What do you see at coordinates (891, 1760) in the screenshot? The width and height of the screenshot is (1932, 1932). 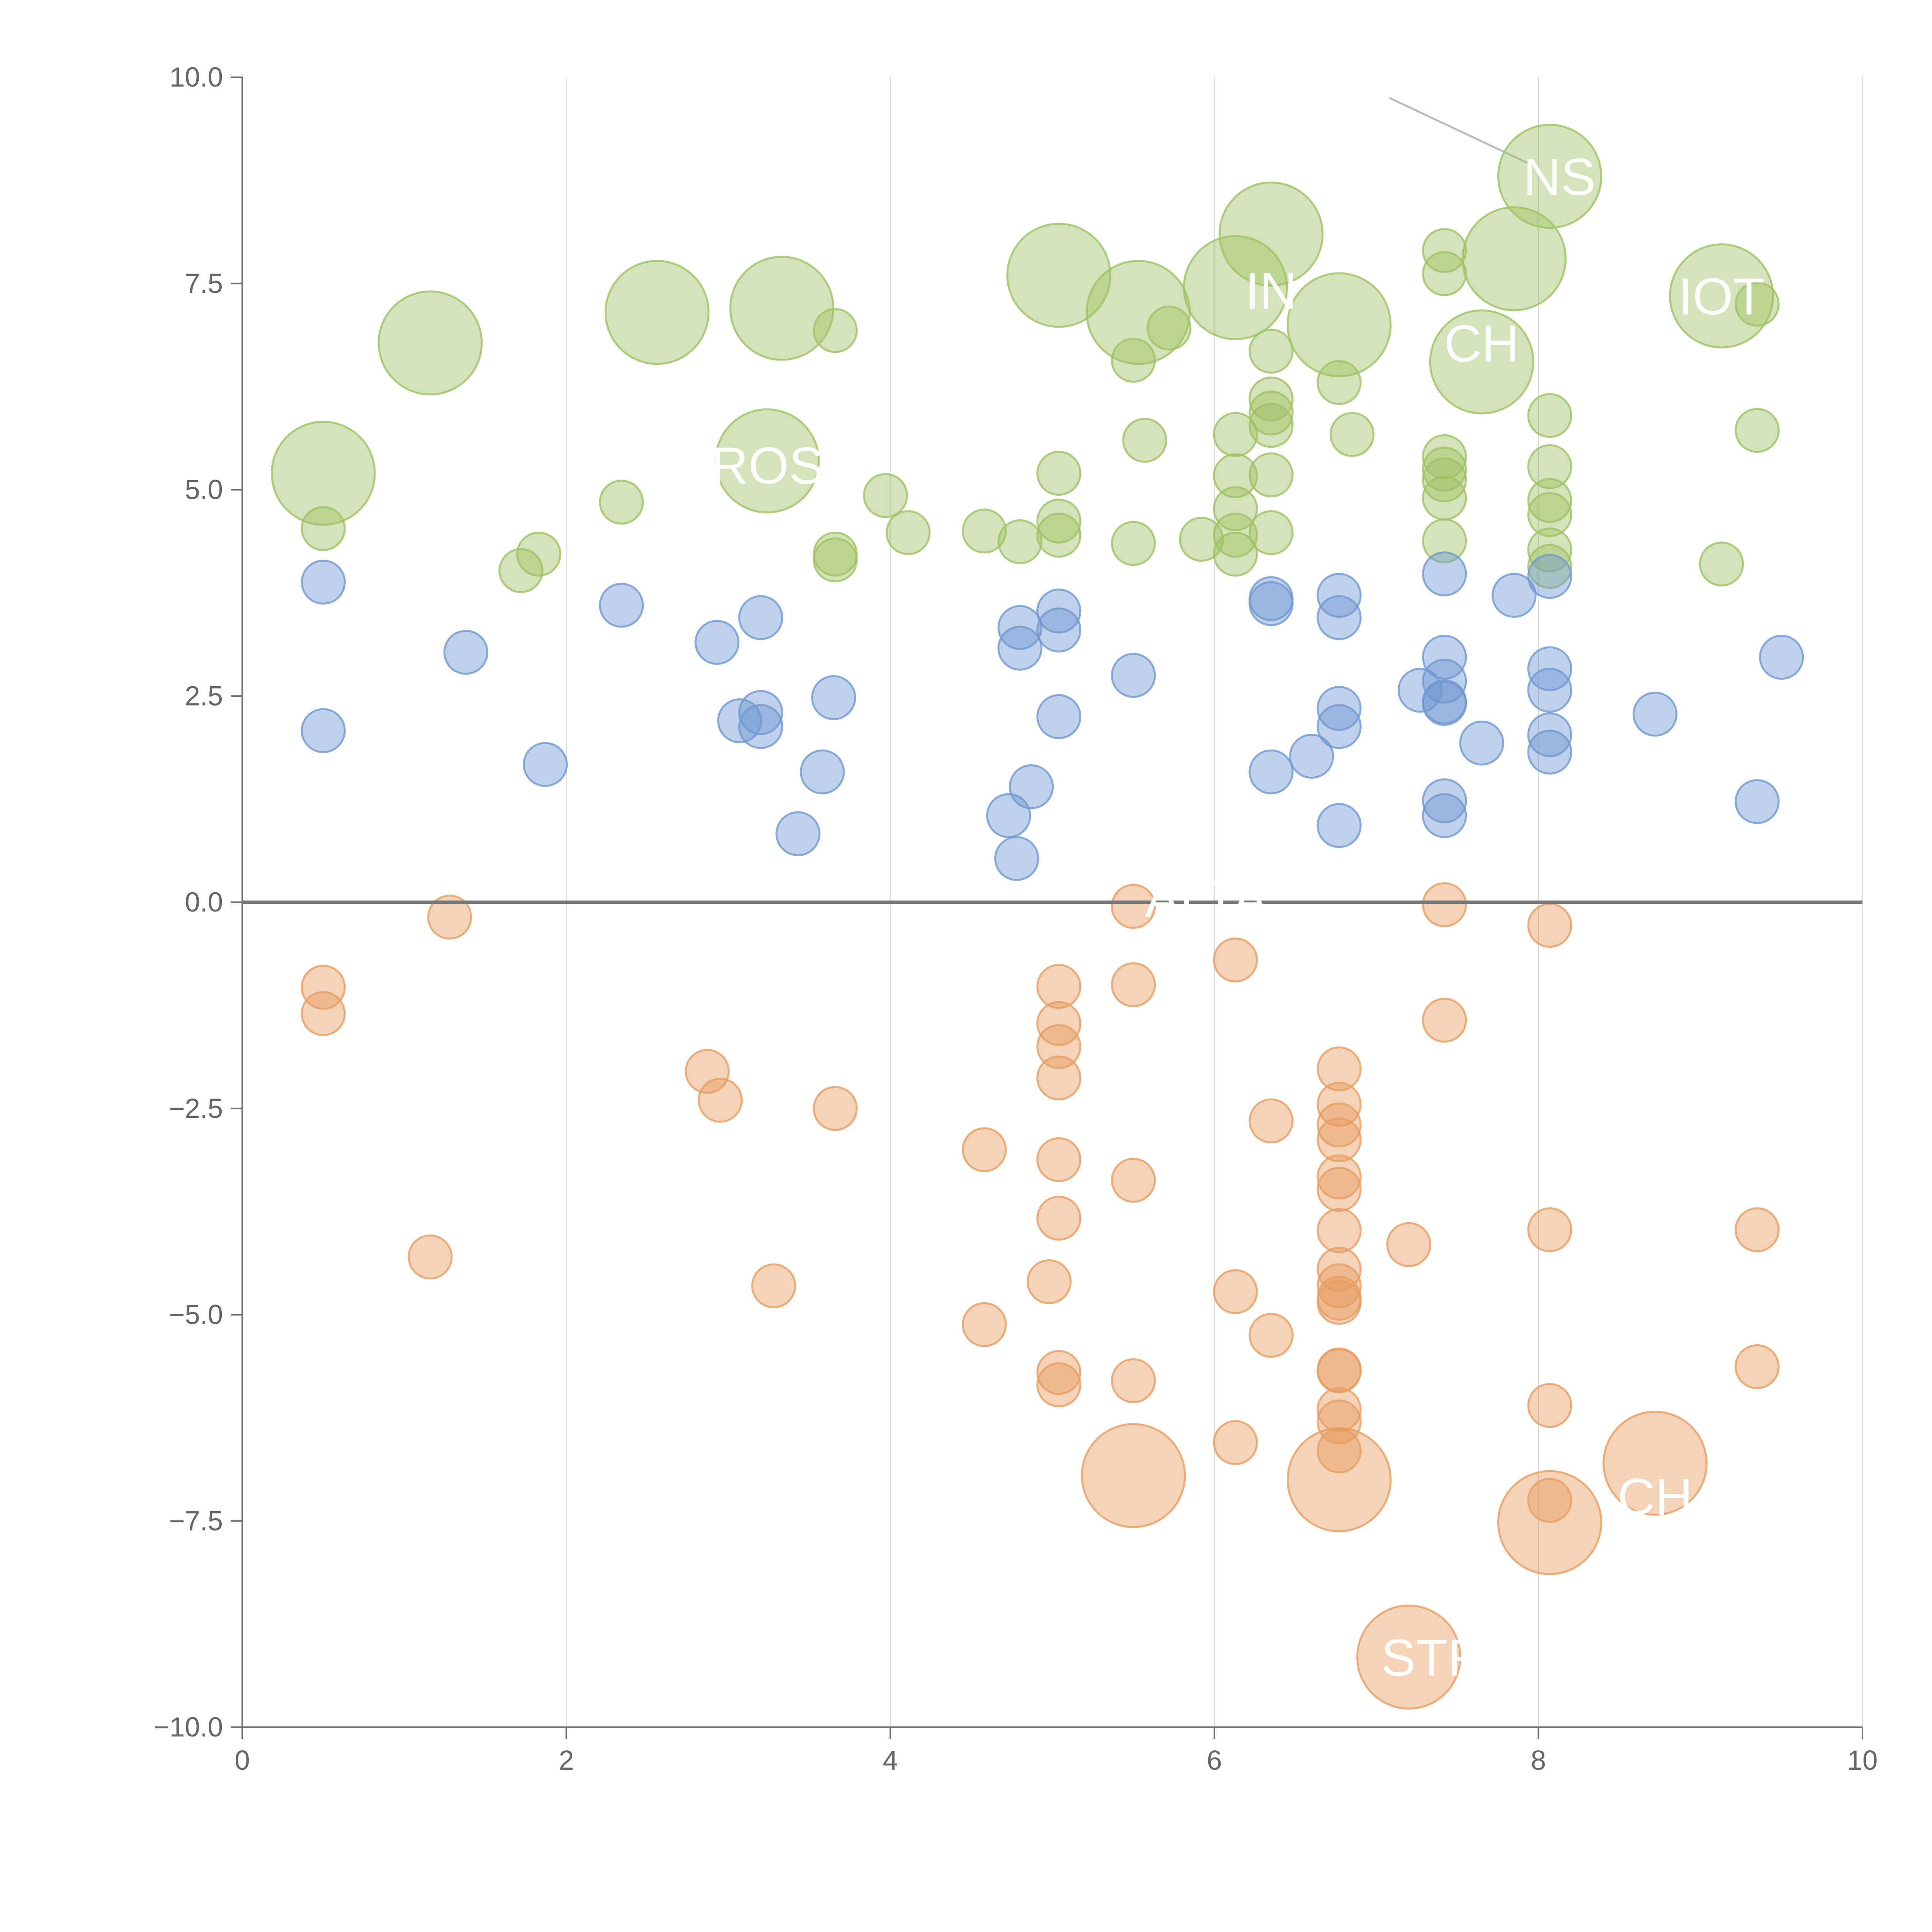 I see `x-tick-label: 4` at bounding box center [891, 1760].